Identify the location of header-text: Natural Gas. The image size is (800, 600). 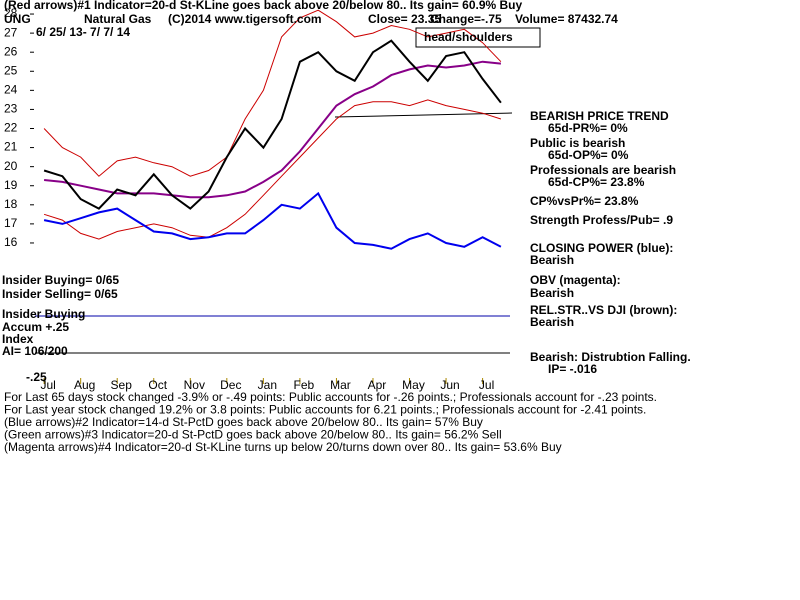
(118, 19).